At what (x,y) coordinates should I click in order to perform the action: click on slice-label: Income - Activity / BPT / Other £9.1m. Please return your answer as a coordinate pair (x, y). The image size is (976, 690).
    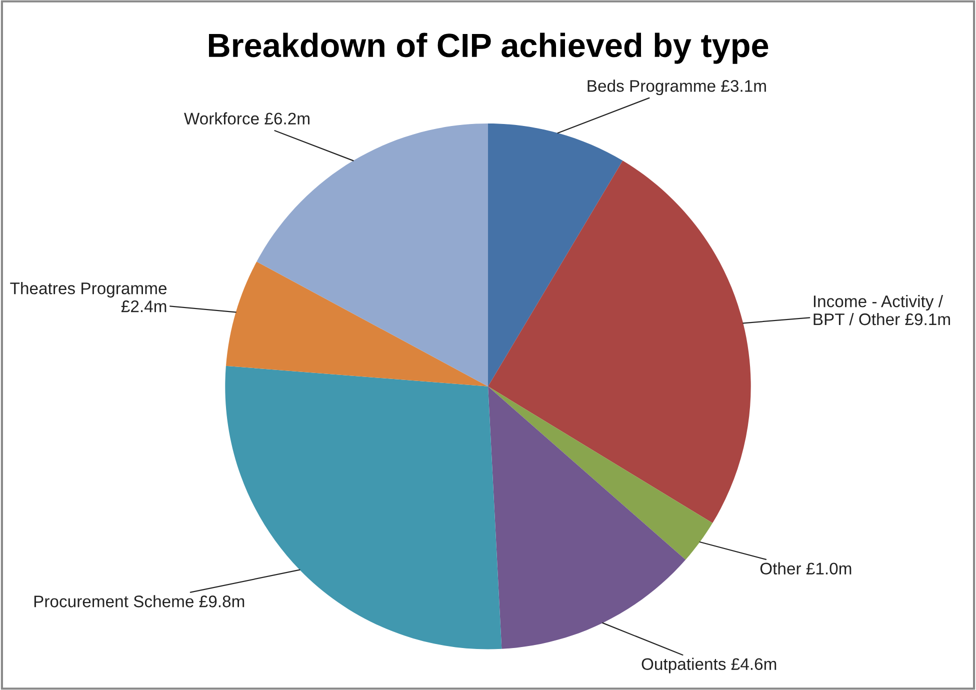
    Looking at the image, I should click on (882, 310).